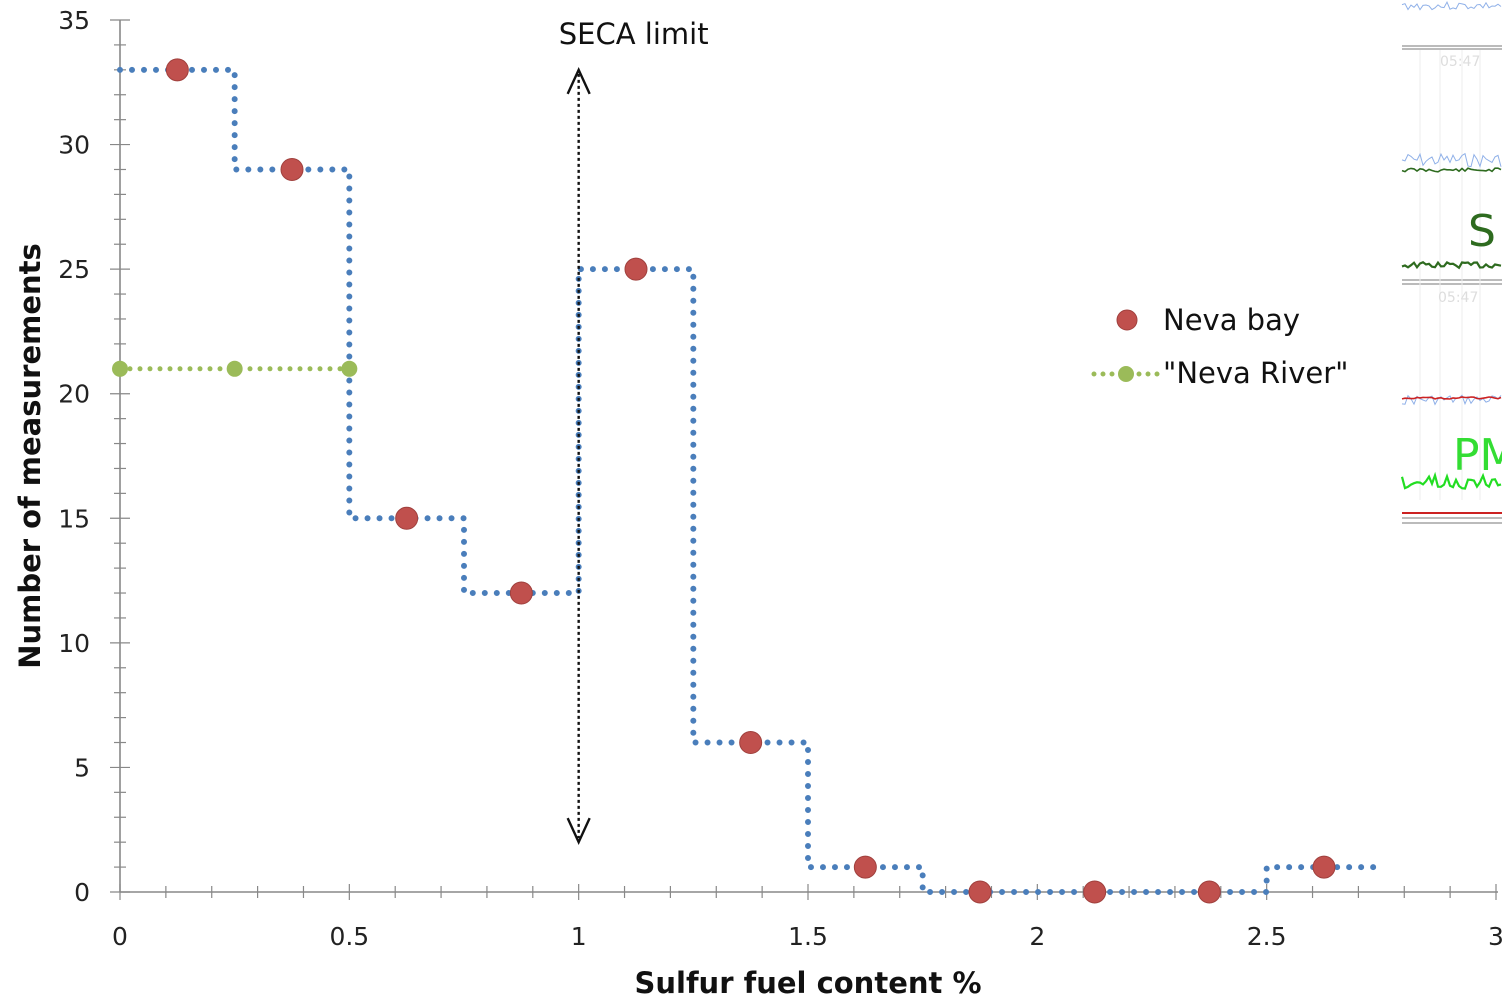 The height and width of the screenshot is (1000, 1502). I want to click on y-tick-label: 5, so click(82, 767).